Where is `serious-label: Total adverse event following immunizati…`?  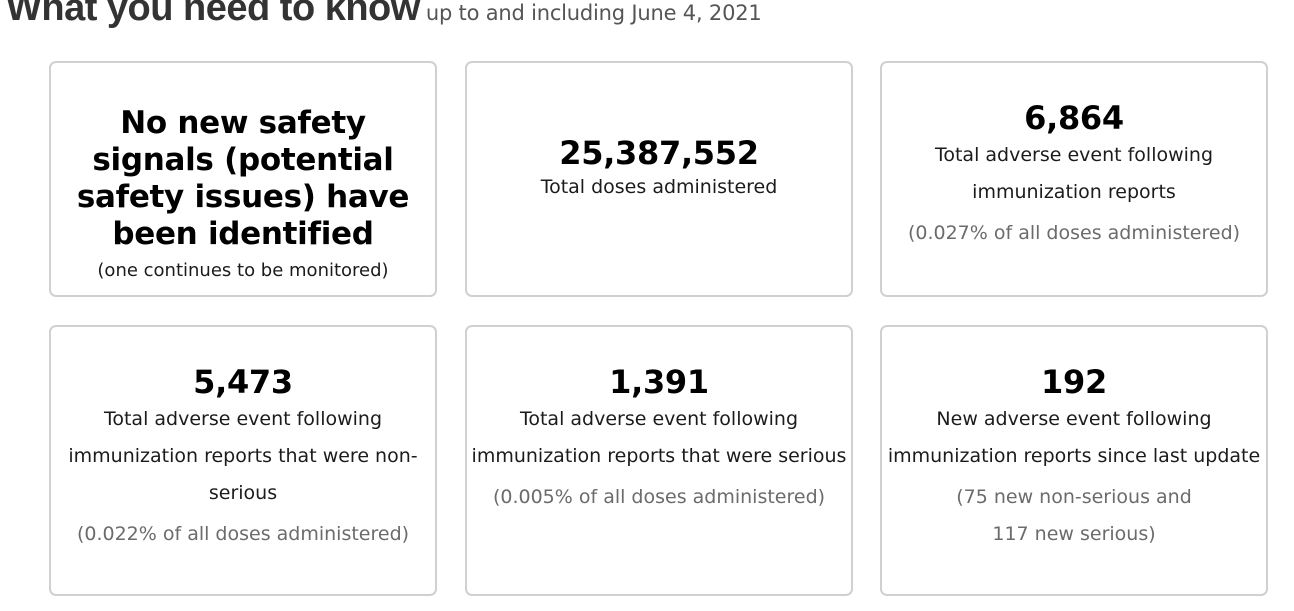
serious-label: Total adverse event following immunizati… is located at coordinates (659, 437).